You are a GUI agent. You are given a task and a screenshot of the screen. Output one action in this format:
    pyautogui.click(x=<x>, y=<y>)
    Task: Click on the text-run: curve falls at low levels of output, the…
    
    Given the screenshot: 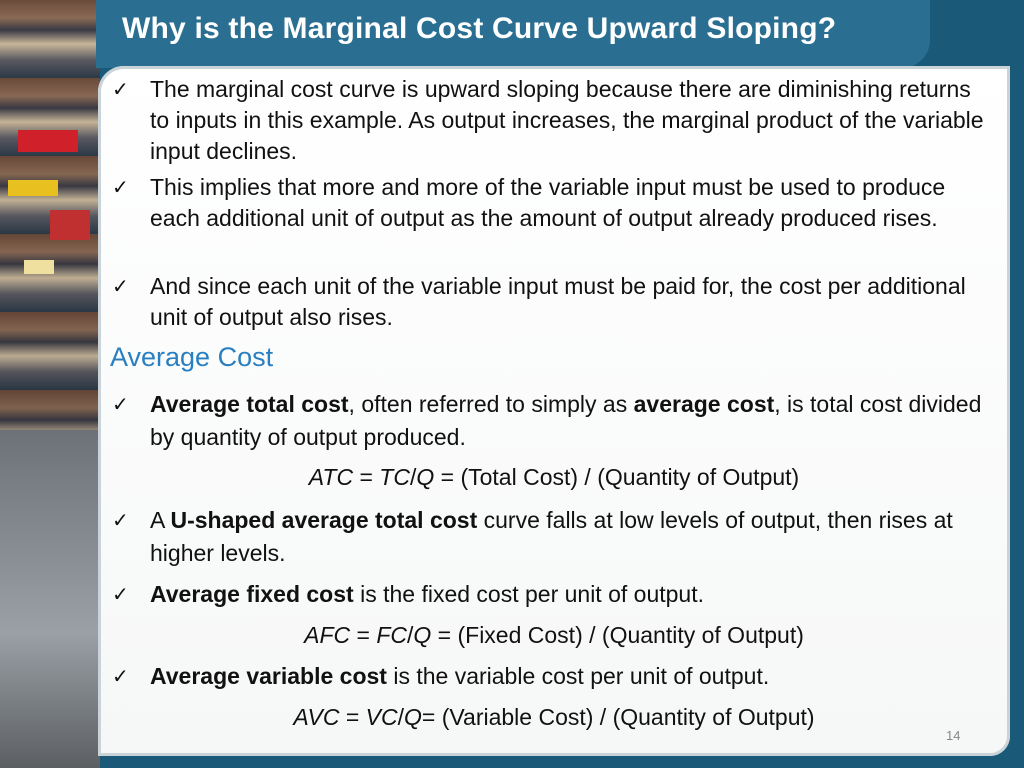 What is the action you would take?
    pyautogui.click(x=551, y=536)
    